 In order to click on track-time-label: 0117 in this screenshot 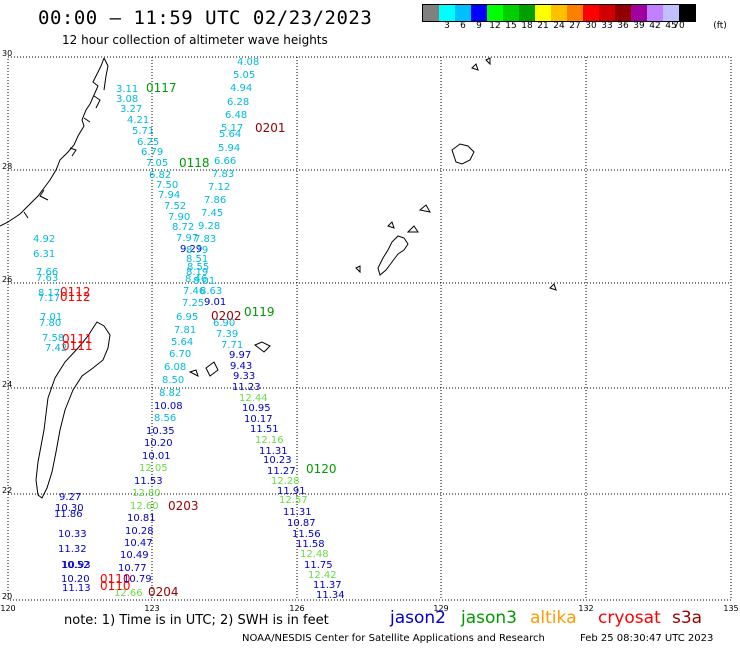, I will do `click(161, 88)`.